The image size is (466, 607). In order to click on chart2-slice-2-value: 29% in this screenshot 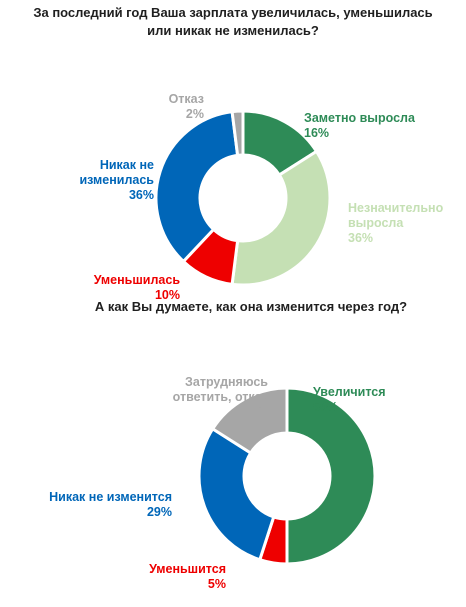, I will do `click(159, 512)`.